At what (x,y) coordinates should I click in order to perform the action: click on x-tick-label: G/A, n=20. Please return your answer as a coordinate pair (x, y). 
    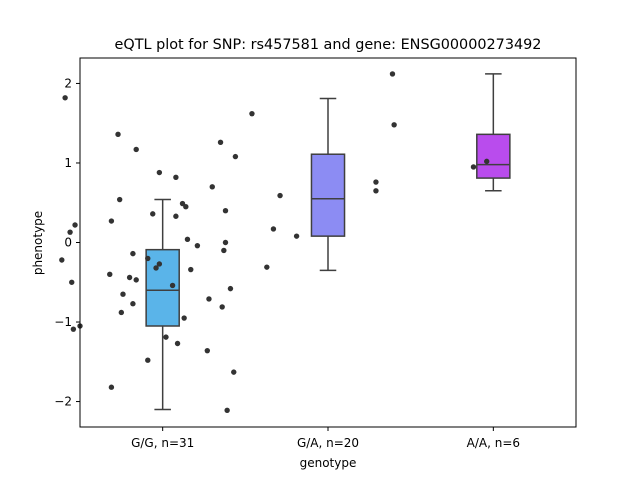
    Looking at the image, I should click on (328, 443).